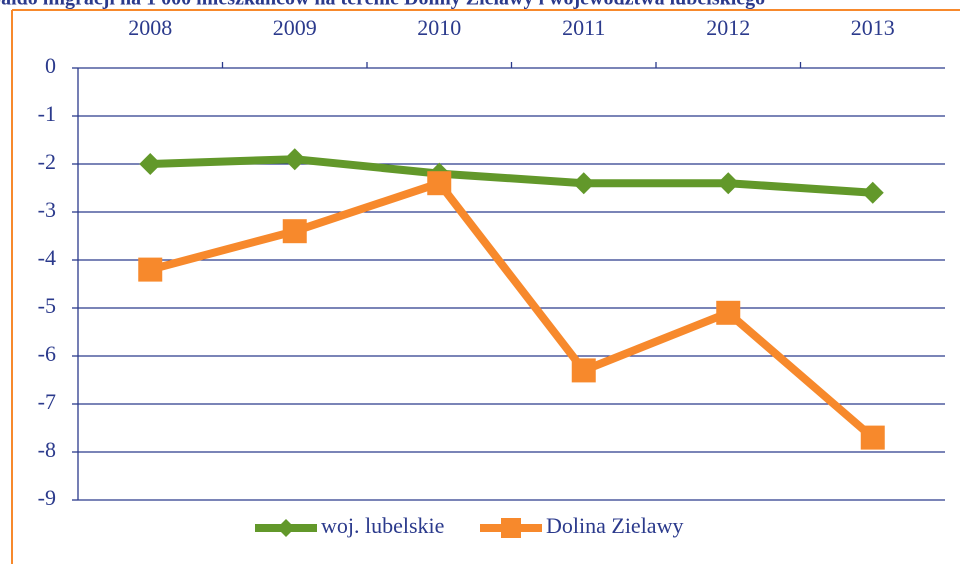 This screenshot has height=564, width=960. I want to click on x-tick-label: 2010, so click(439, 27).